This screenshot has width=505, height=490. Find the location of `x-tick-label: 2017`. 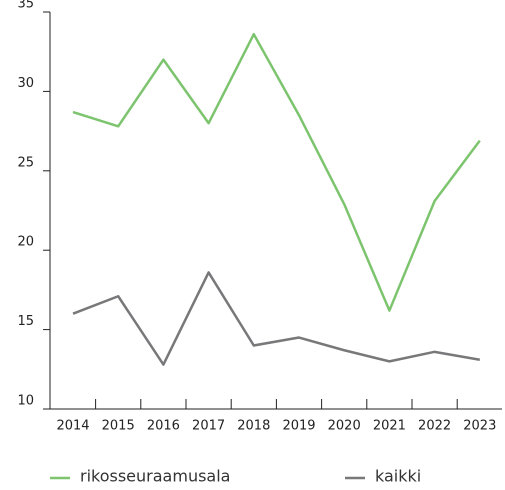

x-tick-label: 2017 is located at coordinates (208, 426).